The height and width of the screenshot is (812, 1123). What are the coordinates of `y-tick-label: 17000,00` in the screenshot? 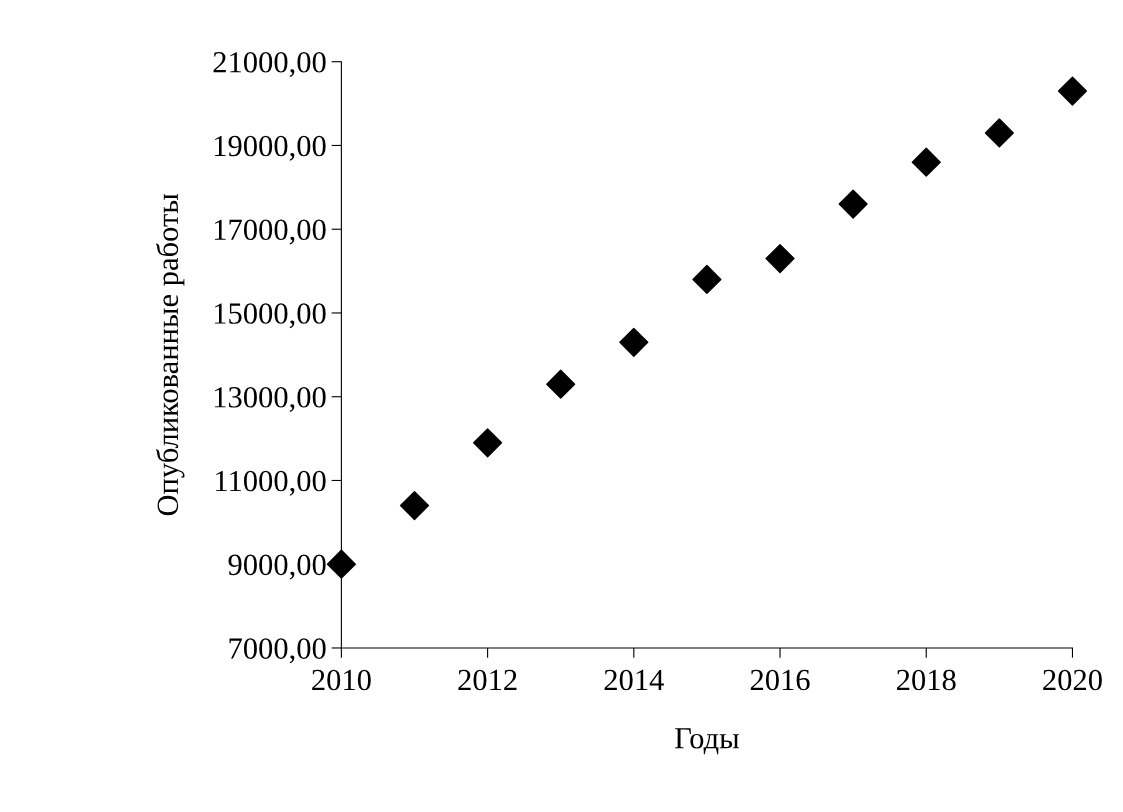 It's located at (270, 232).